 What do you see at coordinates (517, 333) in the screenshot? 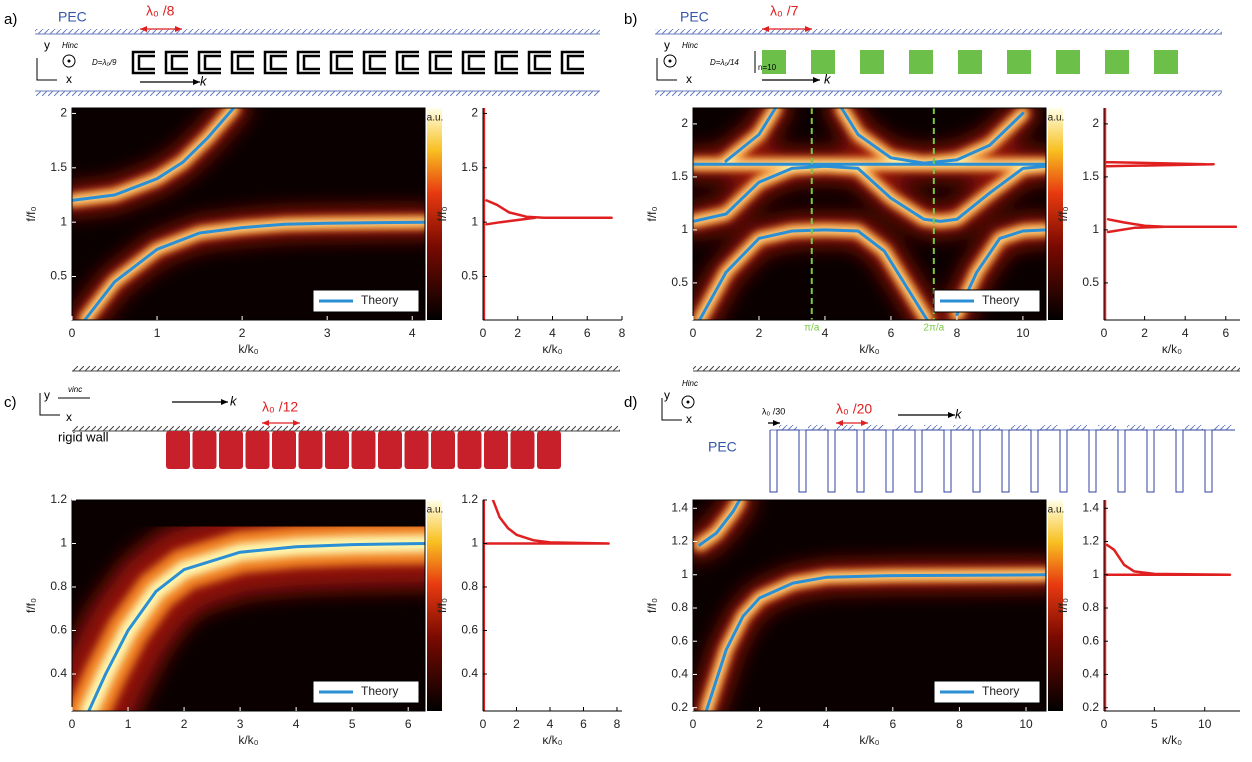
I see `x-tick-label: 2` at bounding box center [517, 333].